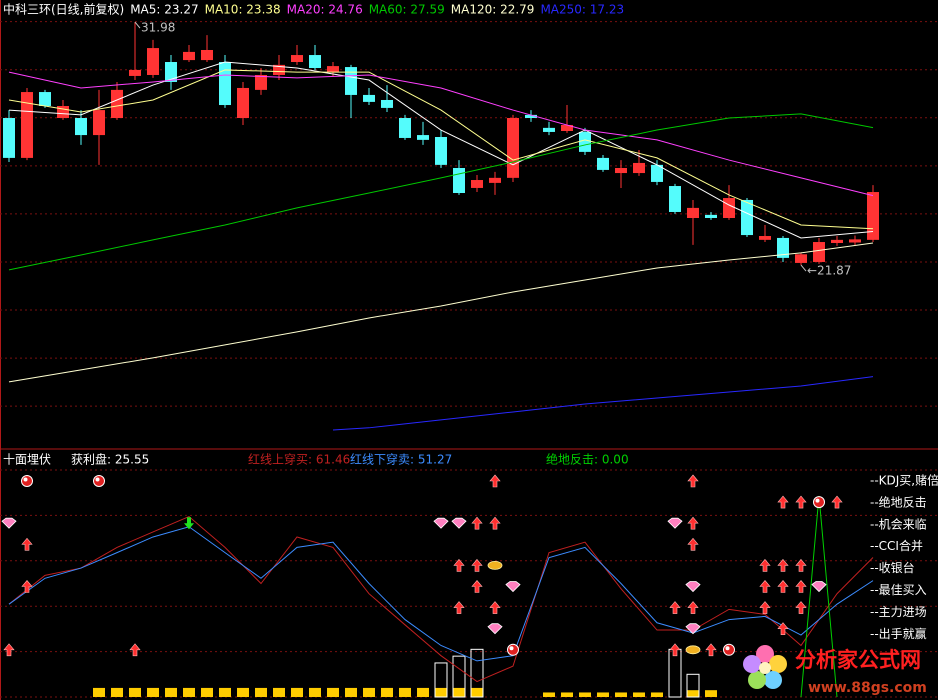 Image resolution: width=938 pixels, height=700 pixels. Describe the element at coordinates (904, 480) in the screenshot. I see `signal-label: --KDJ买,赌倍` at that location.